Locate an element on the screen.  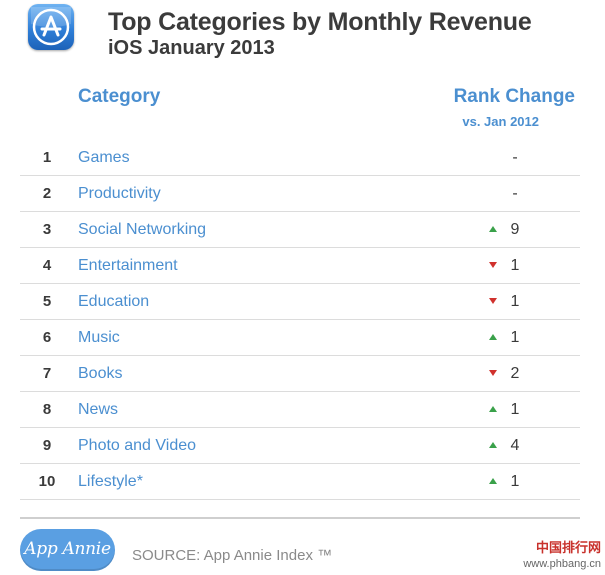
rank-number: 9 is located at coordinates (47, 445).